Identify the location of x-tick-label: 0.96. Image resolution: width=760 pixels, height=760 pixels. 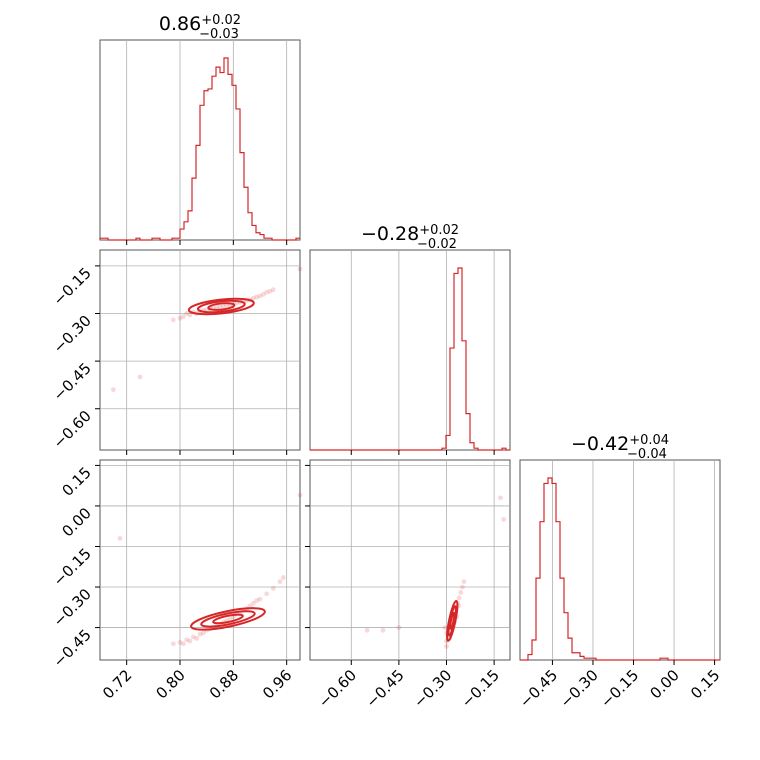
(277, 684).